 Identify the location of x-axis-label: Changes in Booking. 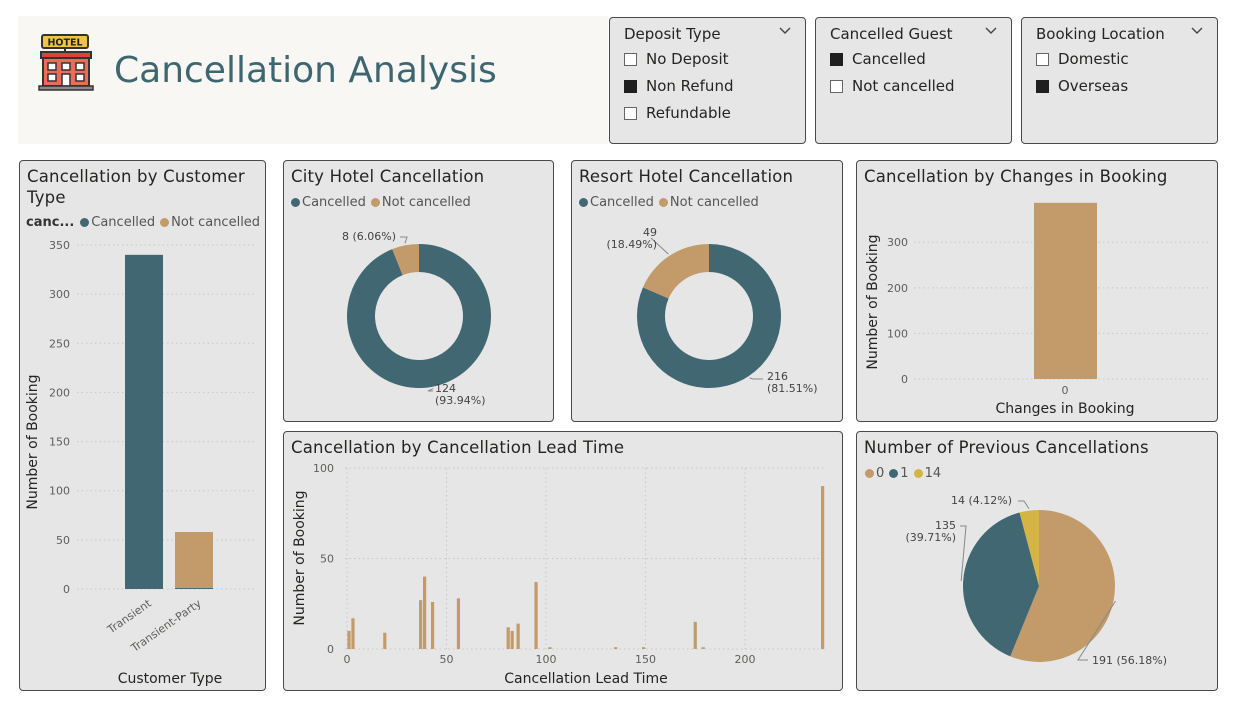
(1064, 409).